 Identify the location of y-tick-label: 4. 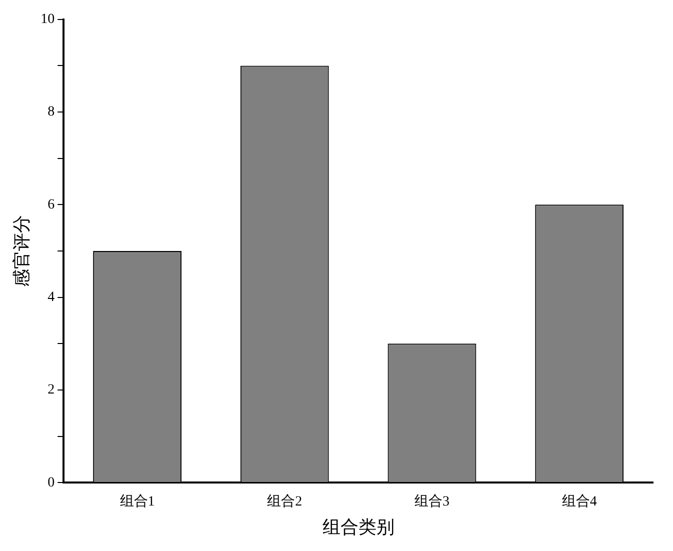
(51, 297).